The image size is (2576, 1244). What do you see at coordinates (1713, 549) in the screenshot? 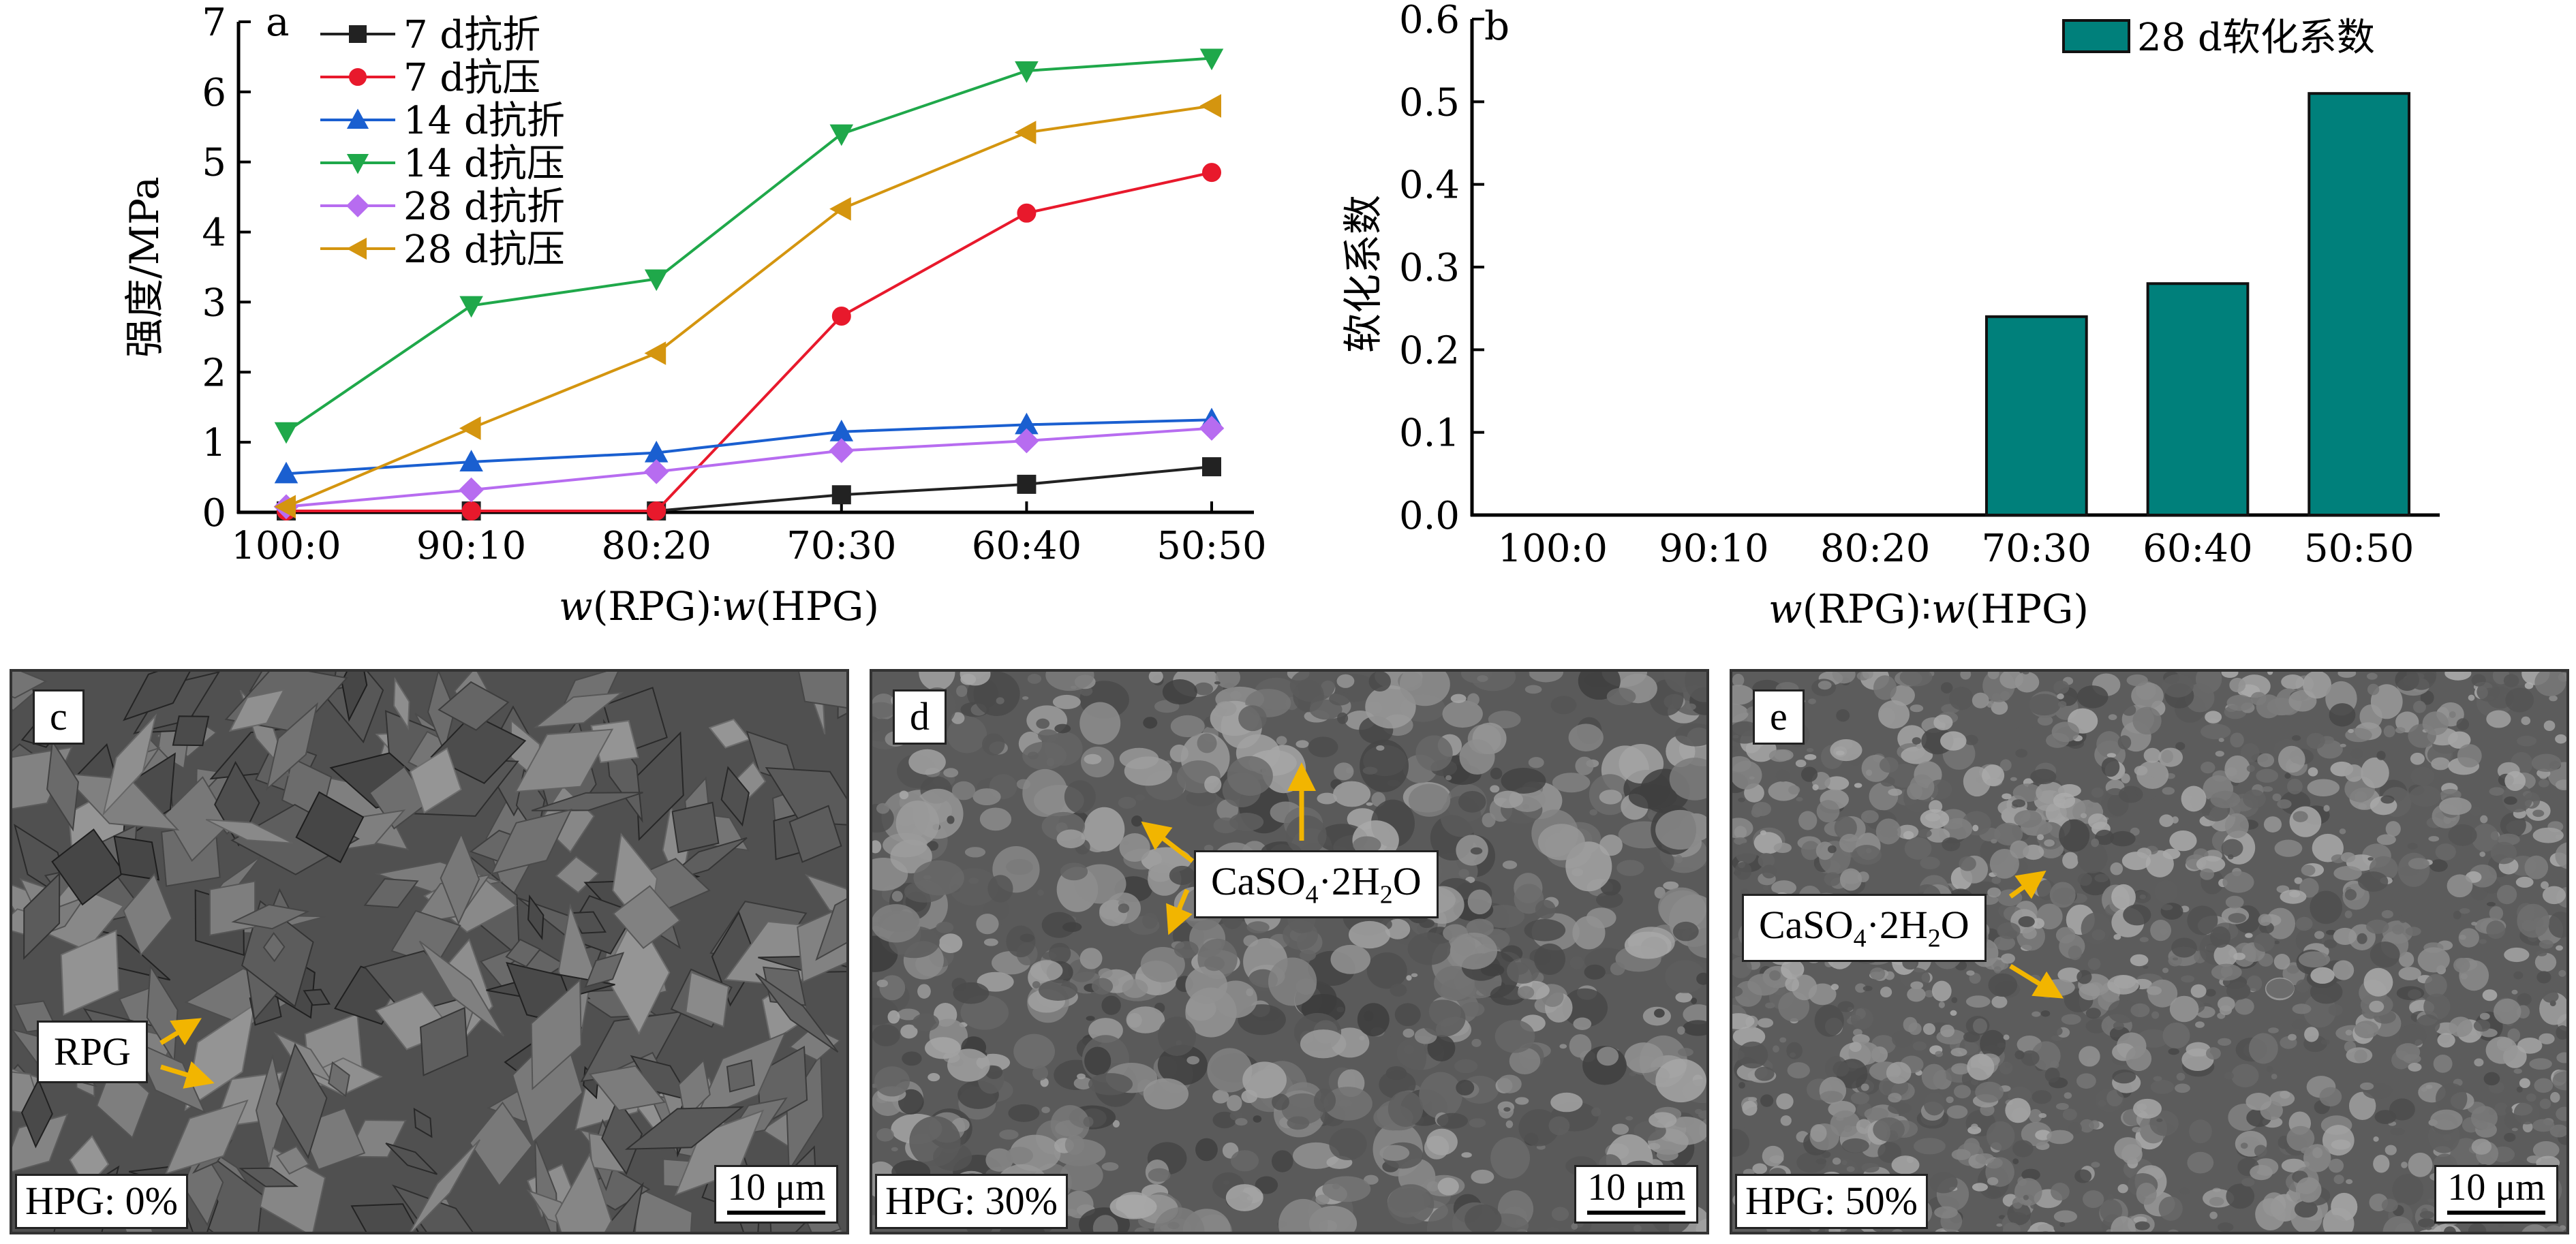
I see `chart-b-xtick-label-1: 90:10` at bounding box center [1713, 549].